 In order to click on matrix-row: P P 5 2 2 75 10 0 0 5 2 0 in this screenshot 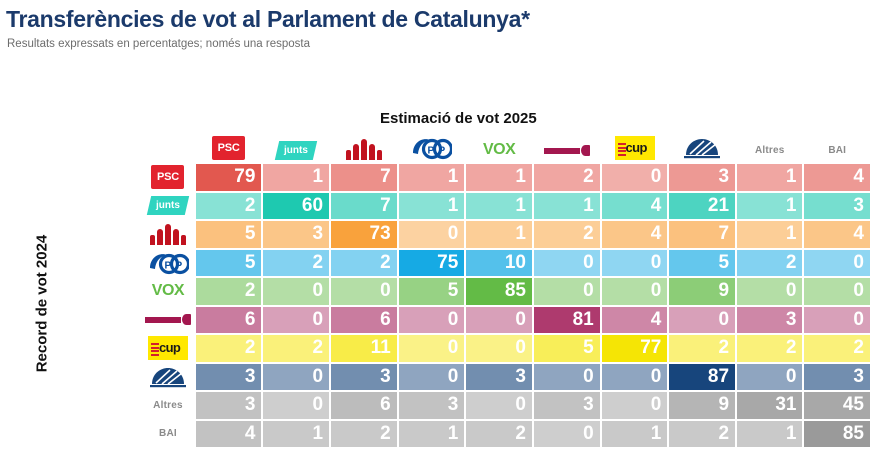, I will do `click(506, 262)`.